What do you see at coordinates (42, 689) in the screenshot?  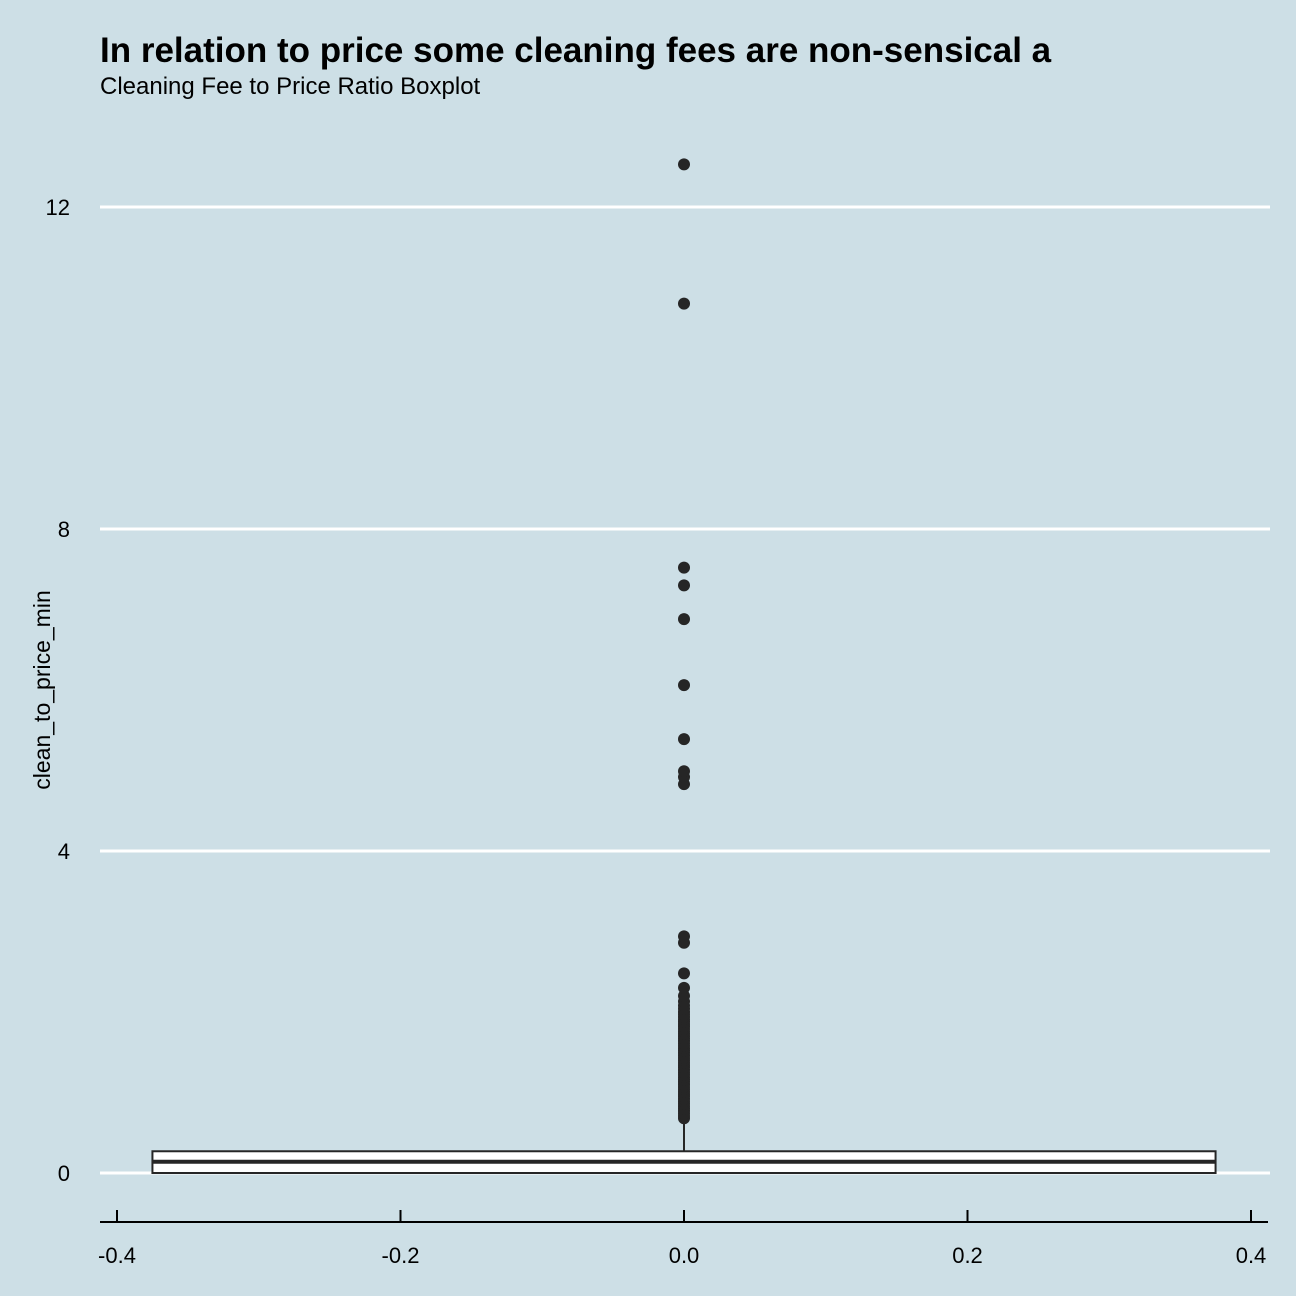 I see `y-axis-label: clean_to_price_min` at bounding box center [42, 689].